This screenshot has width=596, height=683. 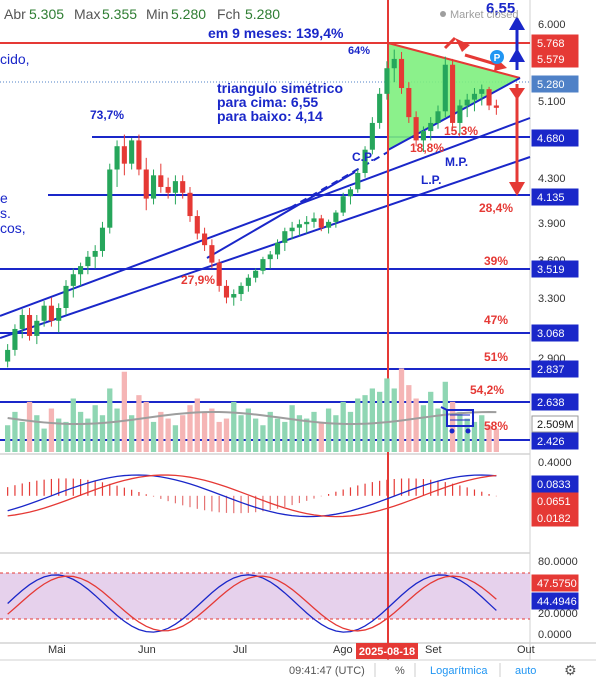 What do you see at coordinates (443, 14) in the screenshot?
I see `market-status-dot-icon` at bounding box center [443, 14].